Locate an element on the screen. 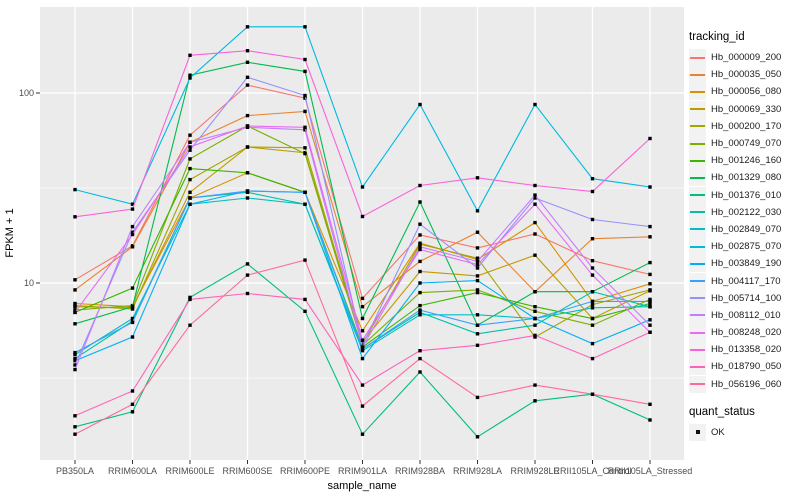 Image resolution: width=800 pixels, height=500 pixels. legend-item-Hb_000749_070: Hb_000749_070 is located at coordinates (744, 144).